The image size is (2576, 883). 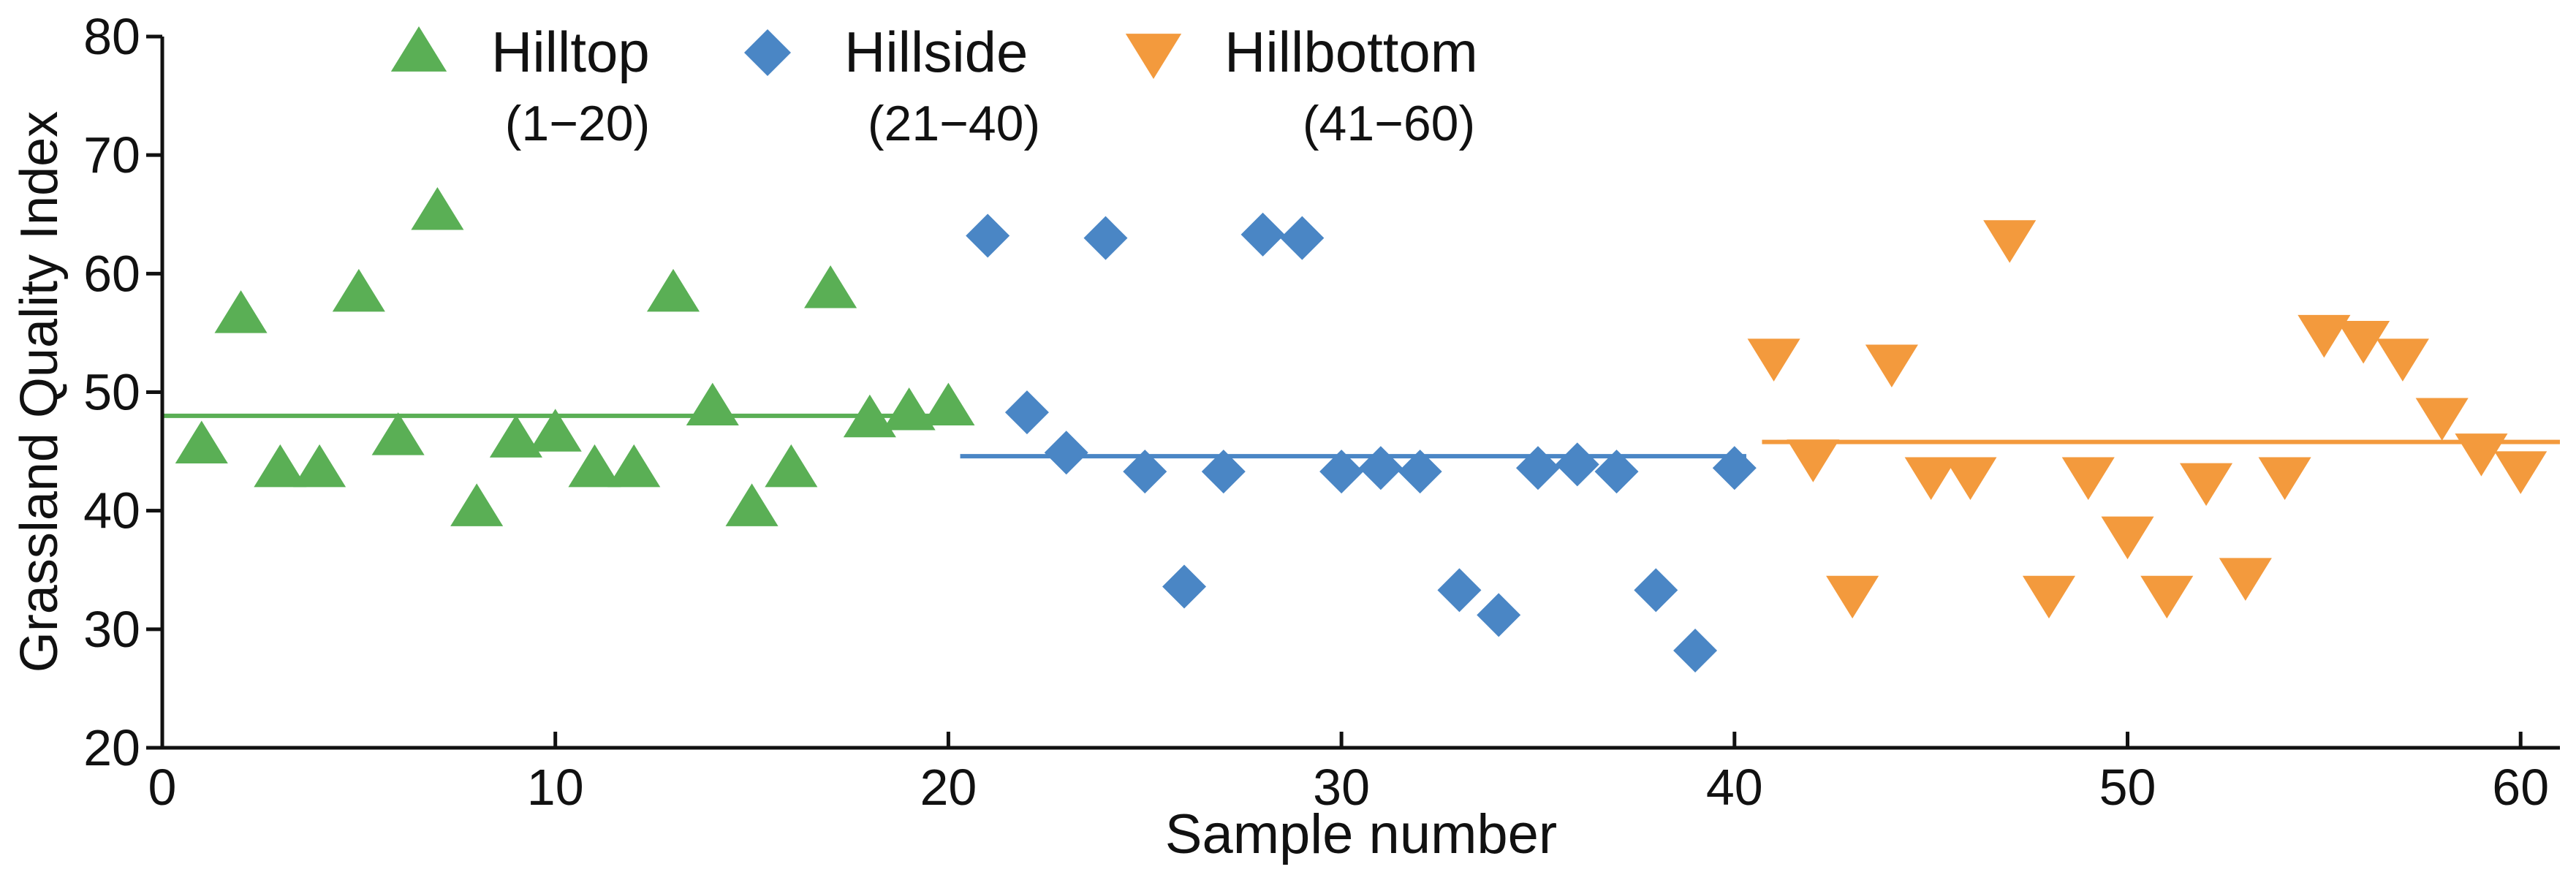 I want to click on hillside-legend-marker, so click(x=767, y=52).